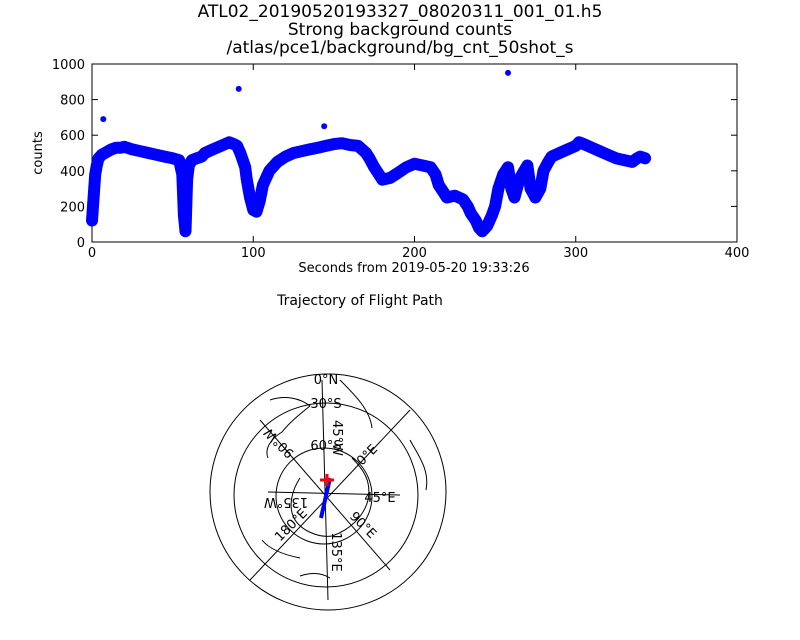 The image size is (800, 640). I want to click on label-45w: 45°W, so click(336, 438).